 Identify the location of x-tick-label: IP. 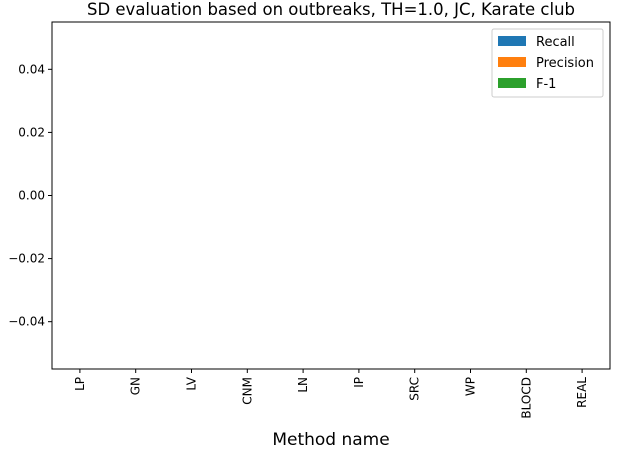
(359, 382).